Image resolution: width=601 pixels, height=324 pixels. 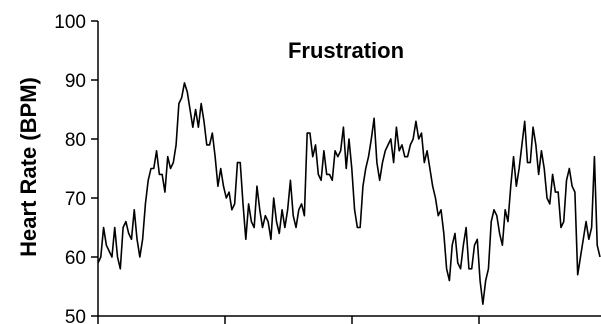 I want to click on y-tick-label: 50, so click(x=75, y=315).